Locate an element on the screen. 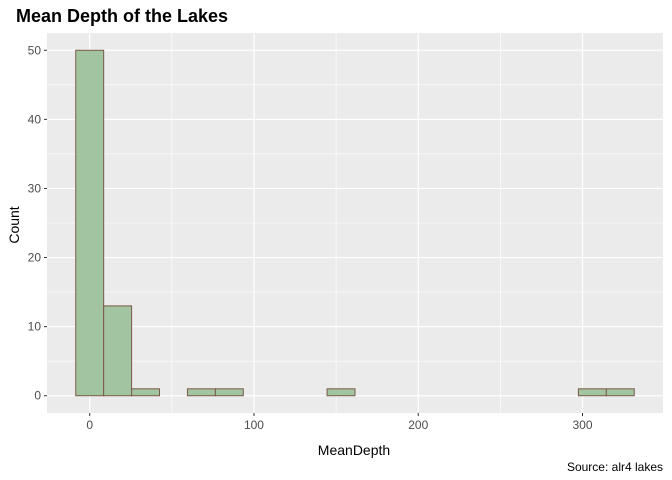 The height and width of the screenshot is (480, 672). y-tick-label: 10 is located at coordinates (35, 327).